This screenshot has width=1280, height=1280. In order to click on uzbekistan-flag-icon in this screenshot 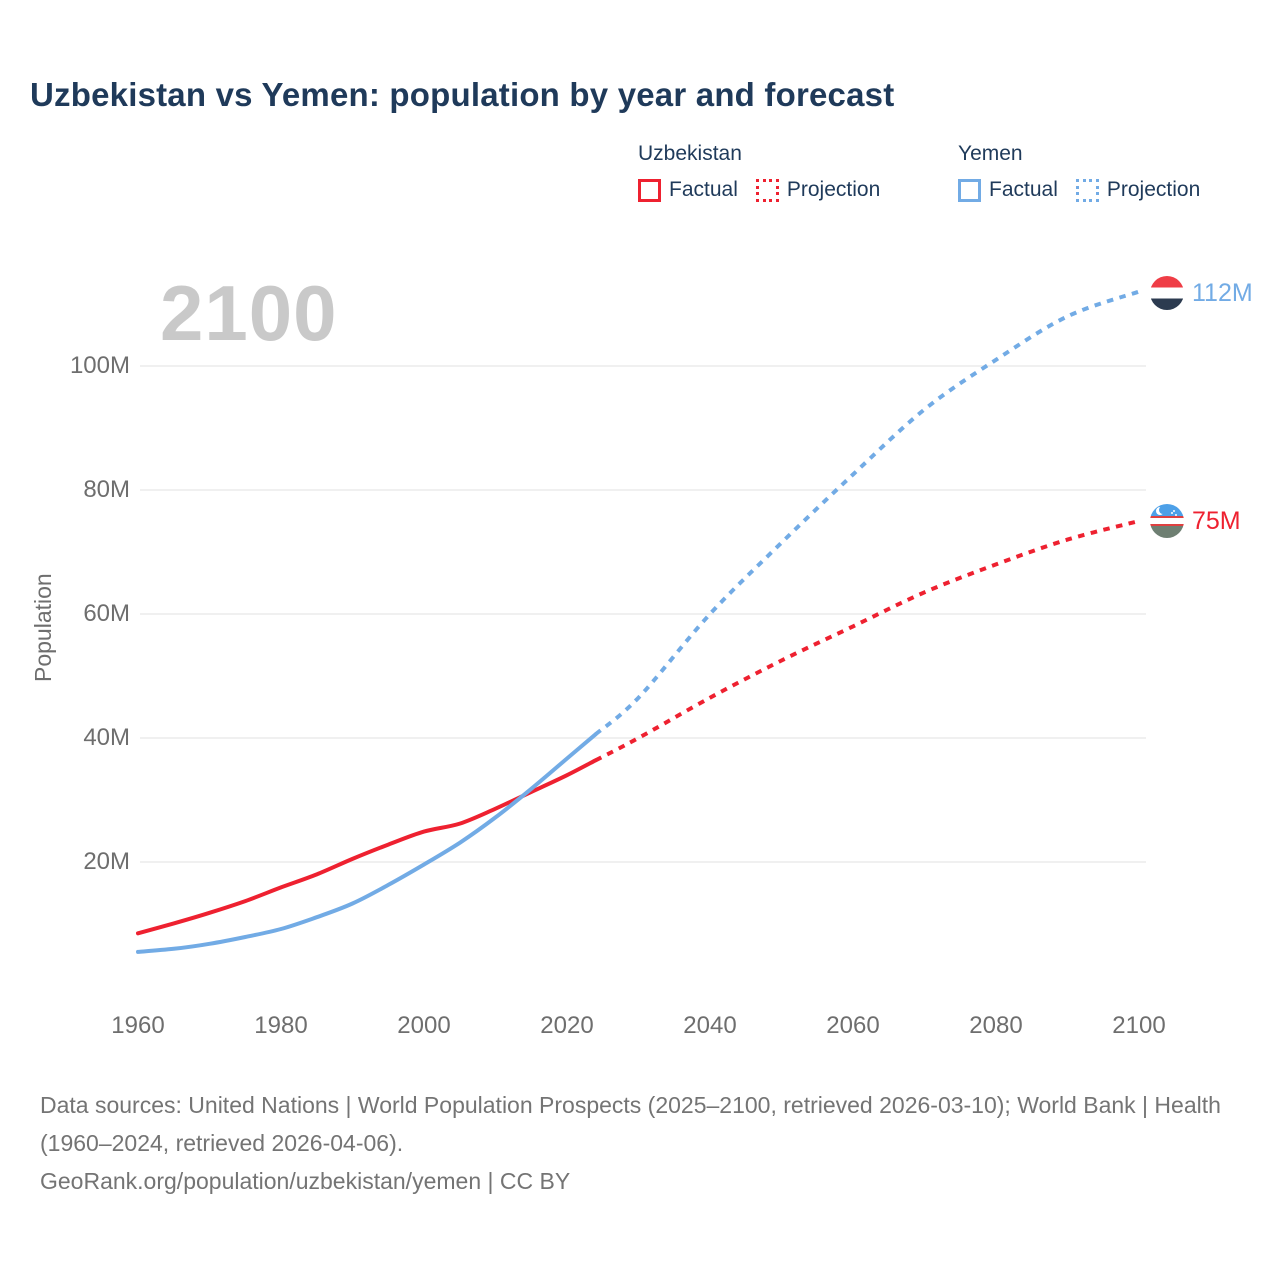, I will do `click(1167, 521)`.